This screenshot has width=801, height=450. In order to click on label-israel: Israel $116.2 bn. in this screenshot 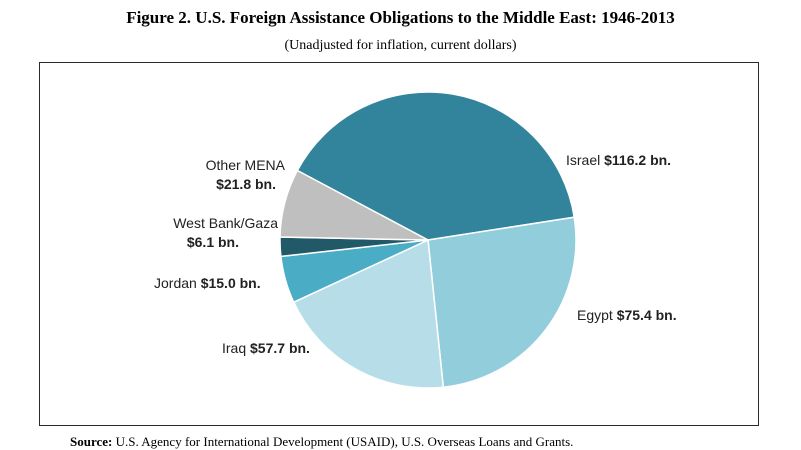, I will do `click(618, 160)`.